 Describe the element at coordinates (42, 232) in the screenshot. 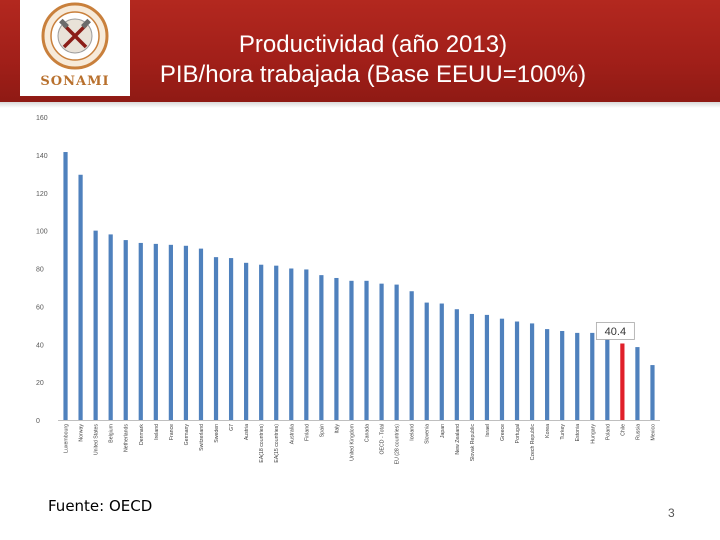

I see `y-tick-label: 100` at that location.